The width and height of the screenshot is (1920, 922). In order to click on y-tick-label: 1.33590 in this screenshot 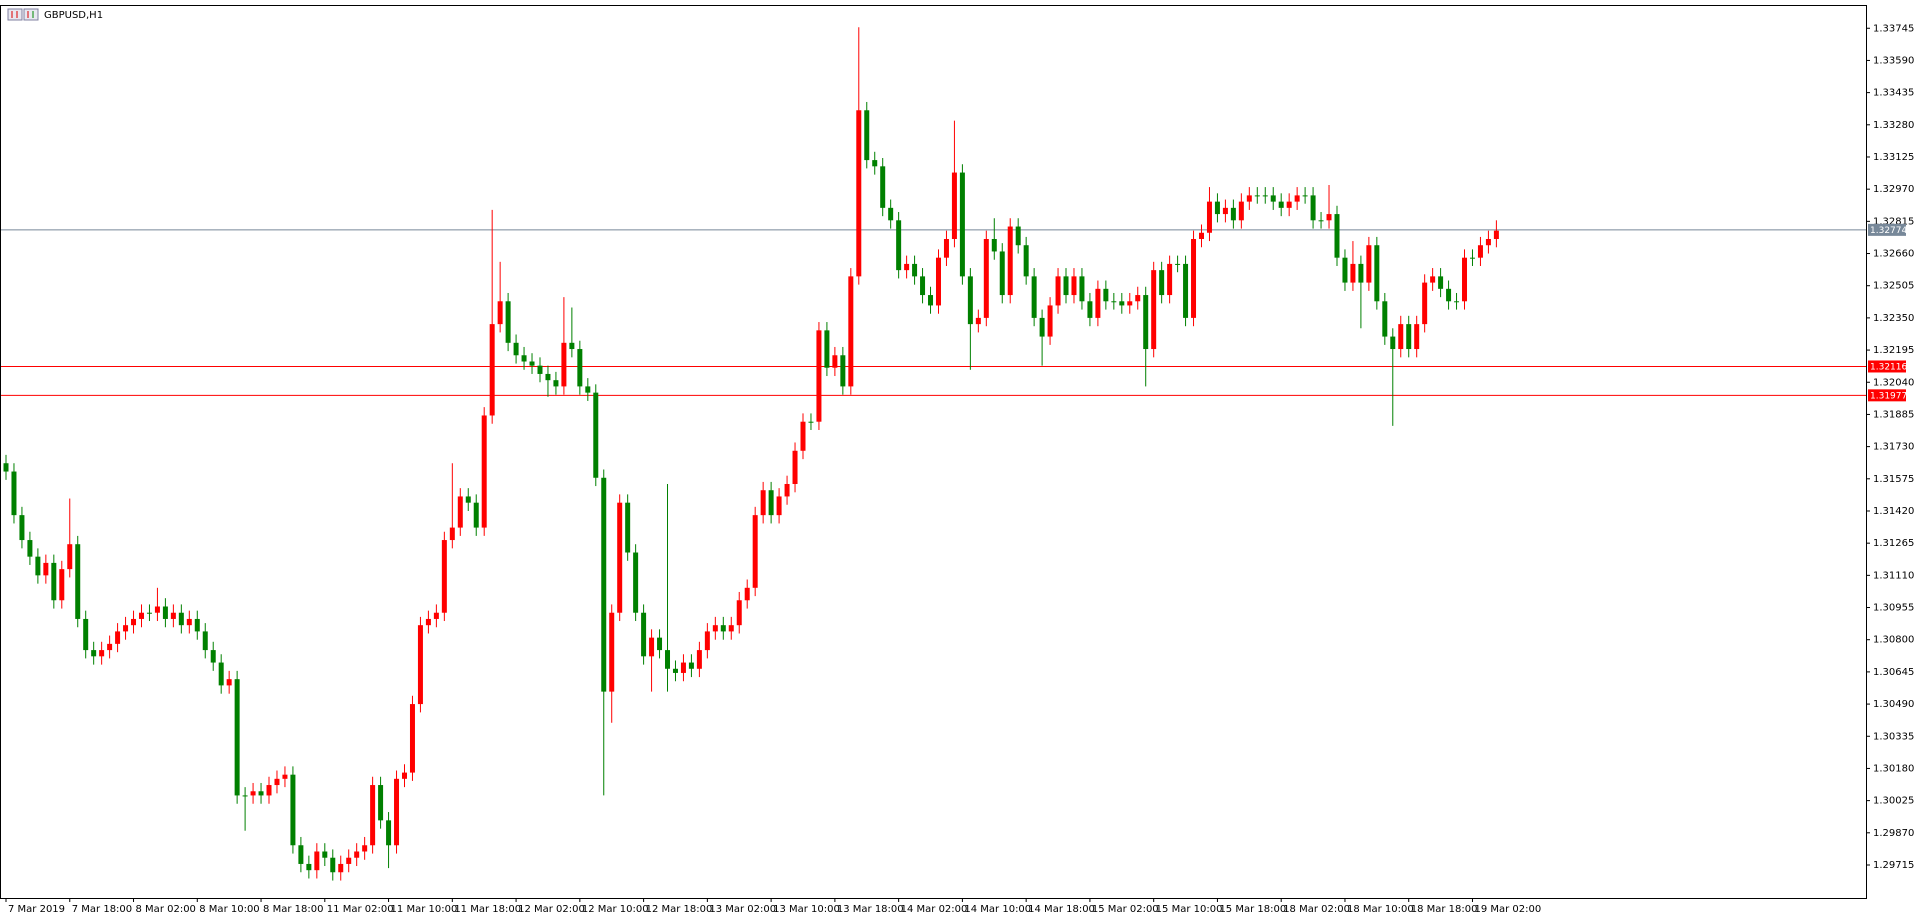, I will do `click(1893, 60)`.